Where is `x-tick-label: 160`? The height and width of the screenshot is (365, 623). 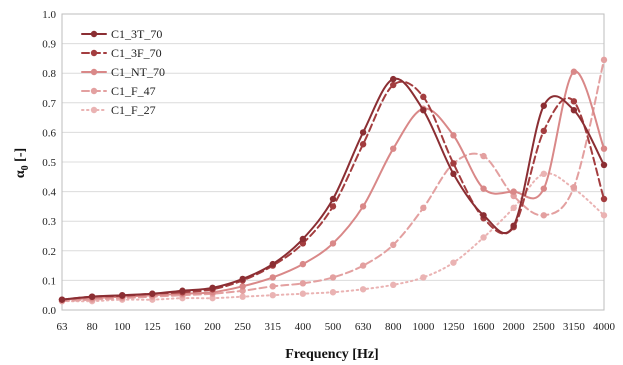
x-tick-label: 160 is located at coordinates (182, 327).